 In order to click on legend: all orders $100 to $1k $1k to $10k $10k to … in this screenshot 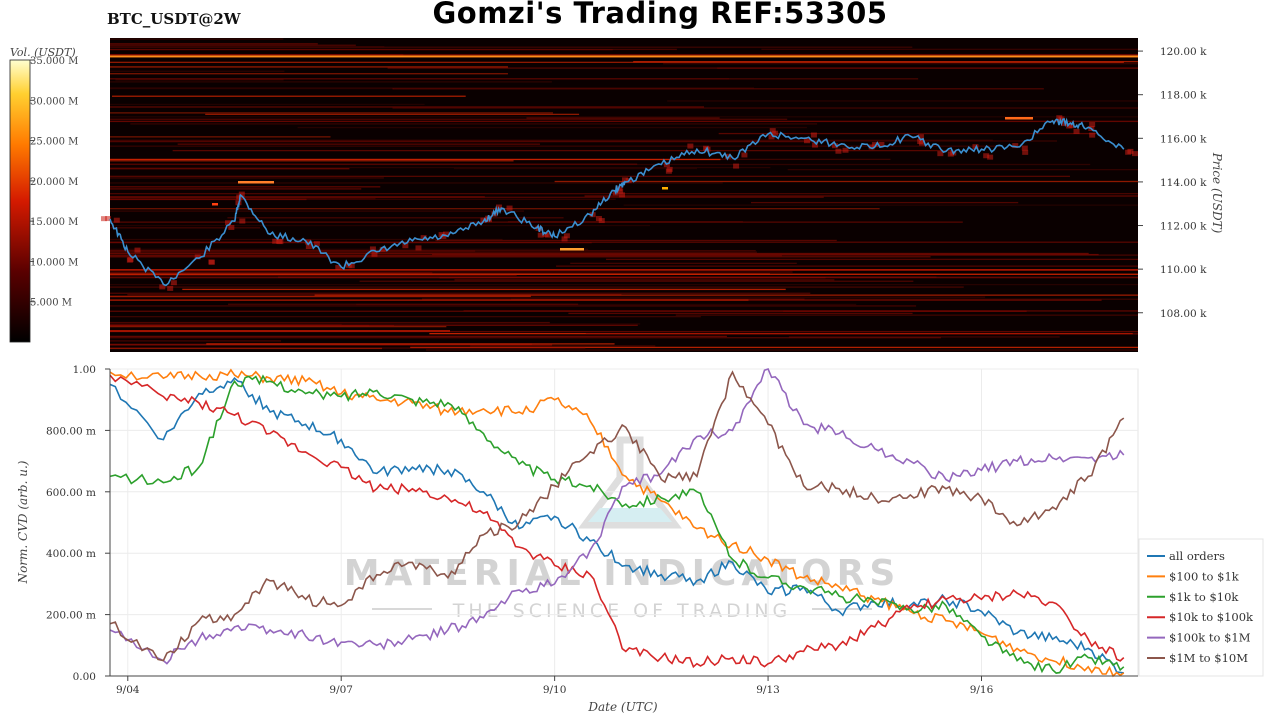, I will do `click(1201, 607)`.